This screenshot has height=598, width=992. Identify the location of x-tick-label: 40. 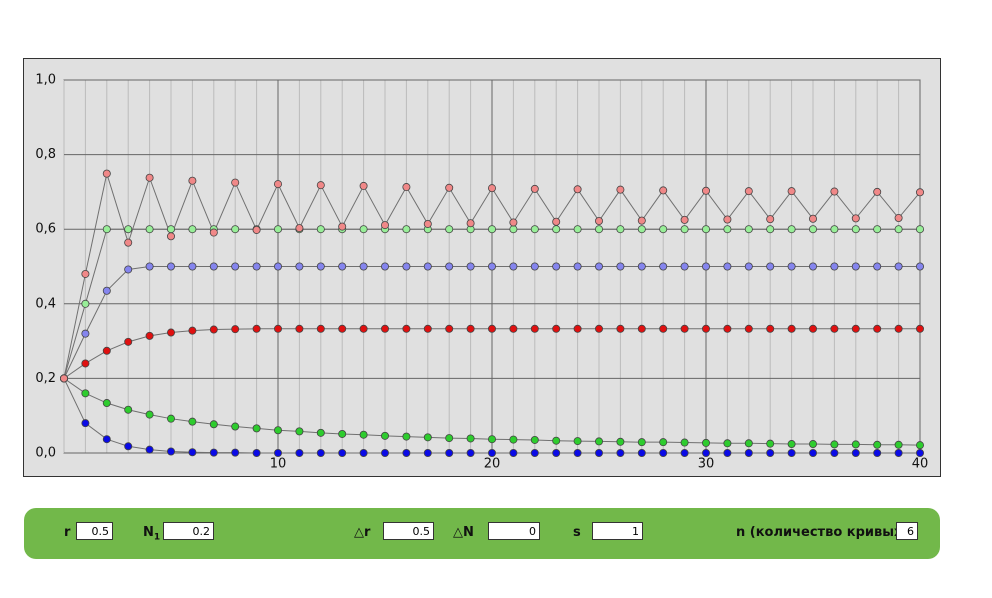
(920, 464).